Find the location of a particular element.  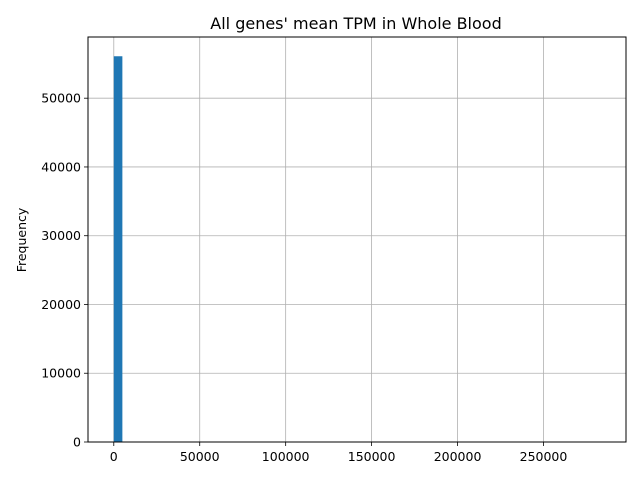

histogram-bar is located at coordinates (118, 249).